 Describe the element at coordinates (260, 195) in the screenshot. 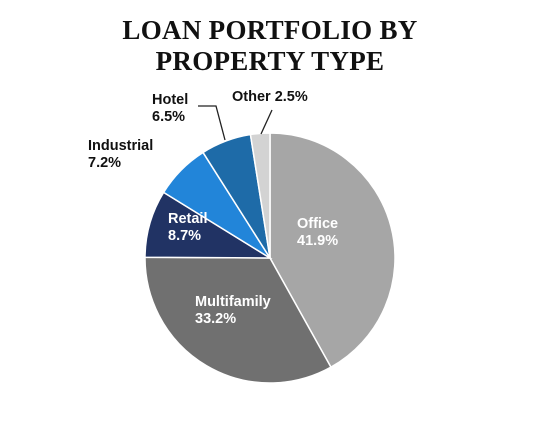

I see `pie-slice-other` at that location.